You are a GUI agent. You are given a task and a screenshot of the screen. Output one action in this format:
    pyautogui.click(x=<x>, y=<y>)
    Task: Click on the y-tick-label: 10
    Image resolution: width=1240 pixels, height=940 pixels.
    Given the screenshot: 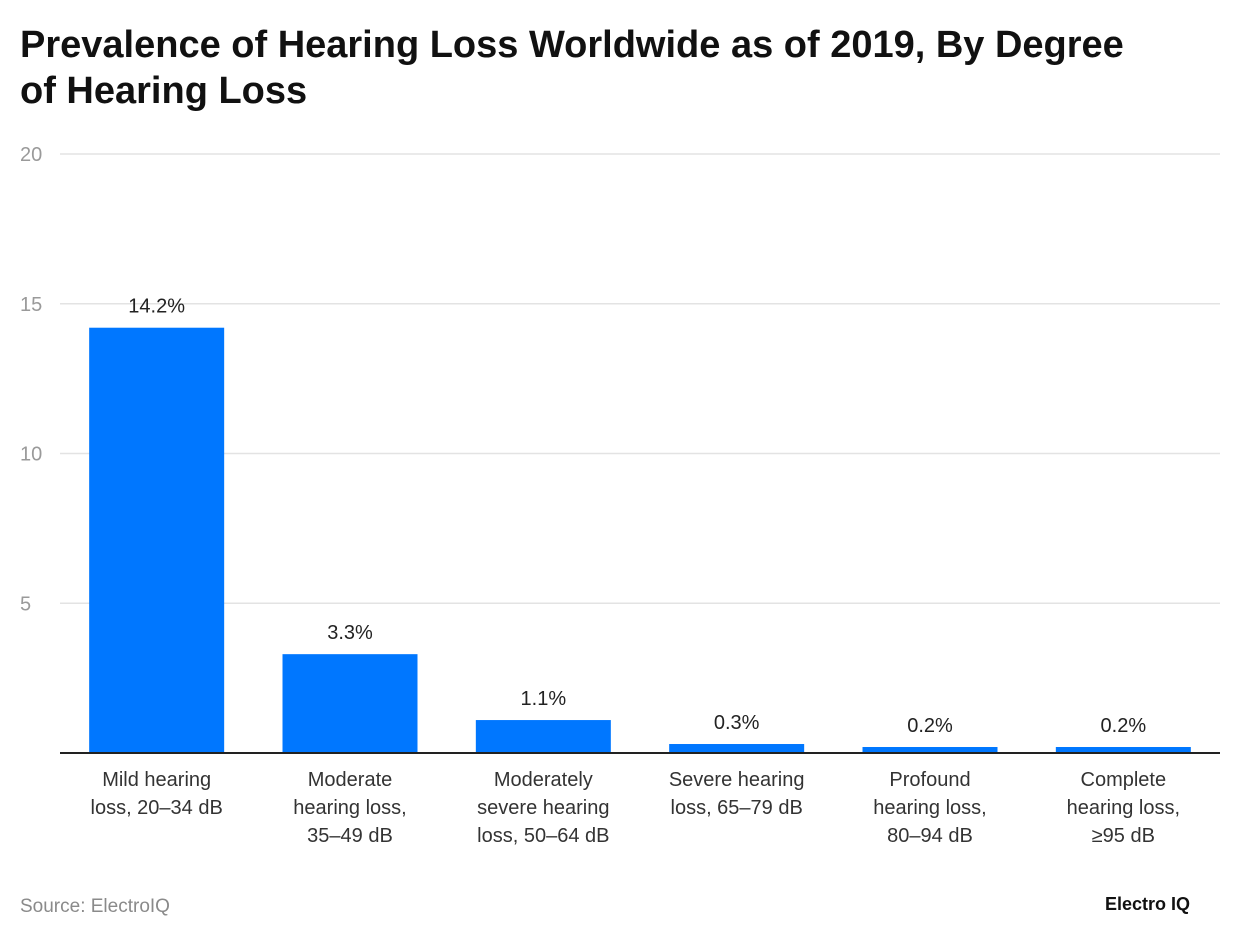 What is the action you would take?
    pyautogui.click(x=31, y=455)
    